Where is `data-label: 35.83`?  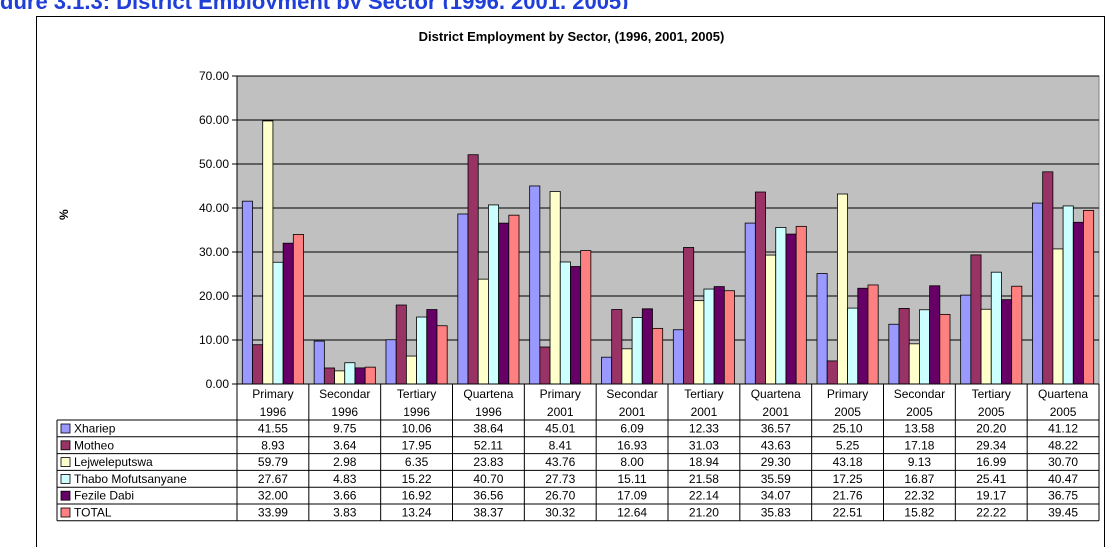
data-label: 35.83 is located at coordinates (776, 513).